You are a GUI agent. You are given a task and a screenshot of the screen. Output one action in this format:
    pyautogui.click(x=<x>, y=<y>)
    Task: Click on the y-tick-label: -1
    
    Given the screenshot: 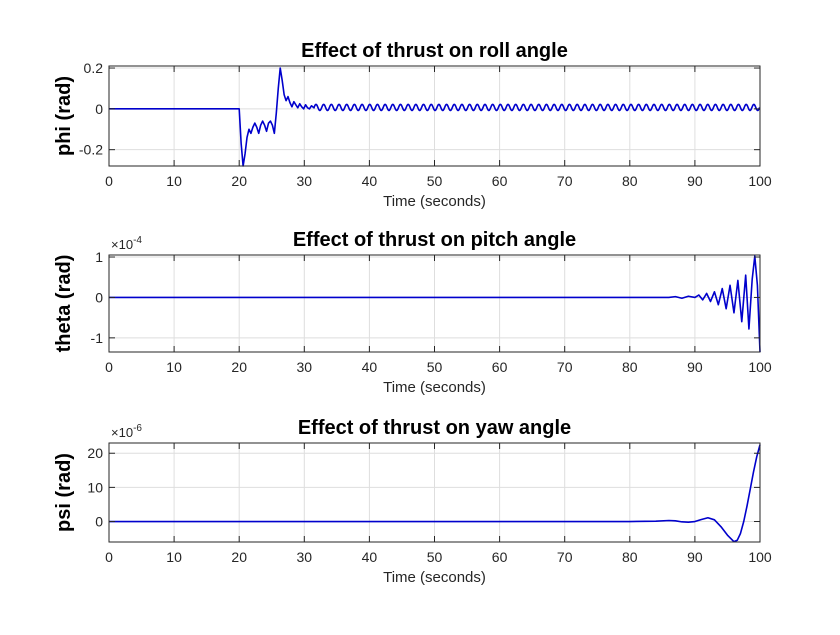 What is the action you would take?
    pyautogui.click(x=97, y=338)
    